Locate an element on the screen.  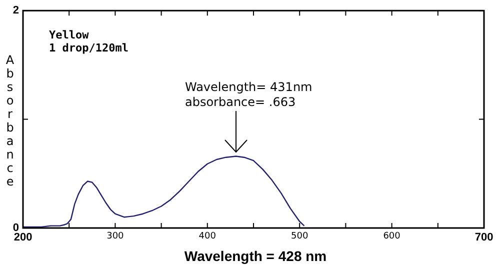
x-tick-label: 300 is located at coordinates (115, 237).